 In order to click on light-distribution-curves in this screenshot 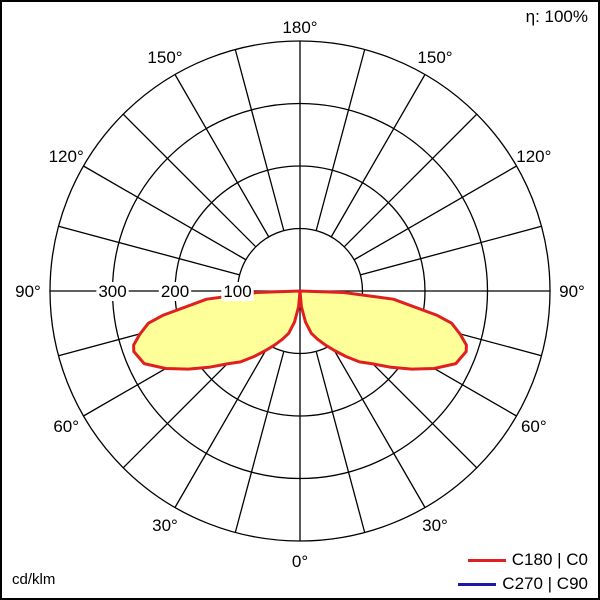, I will do `click(300, 330)`.